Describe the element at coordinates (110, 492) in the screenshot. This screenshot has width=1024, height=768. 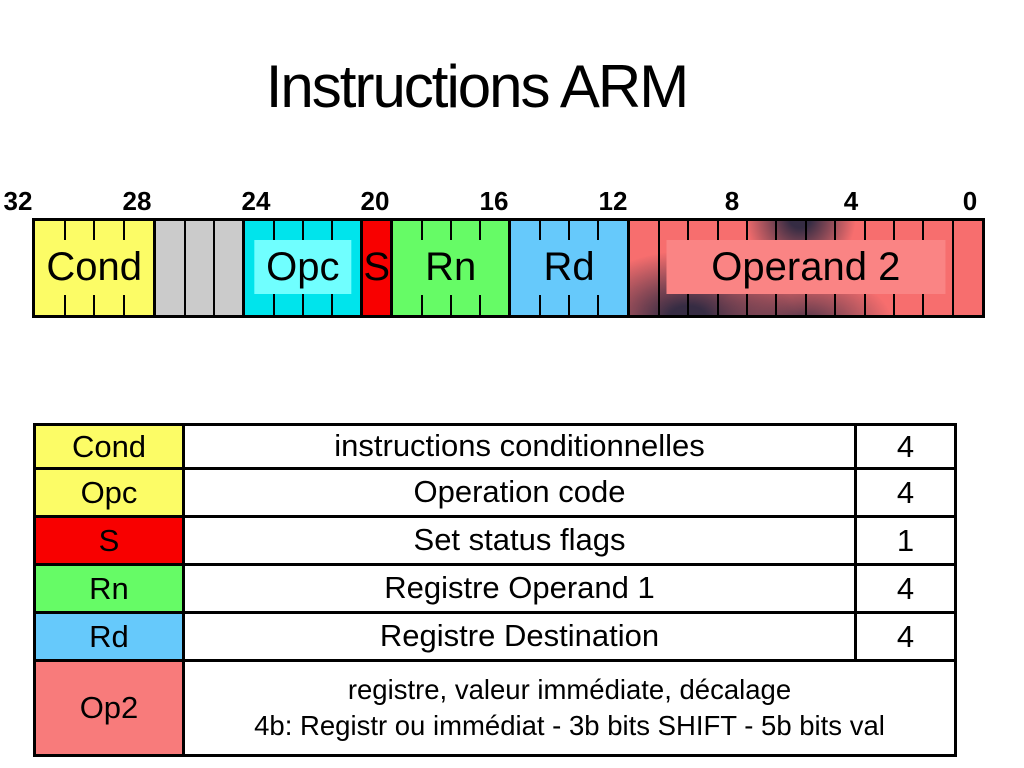
I see `legend-label-cell: Opc` at that location.